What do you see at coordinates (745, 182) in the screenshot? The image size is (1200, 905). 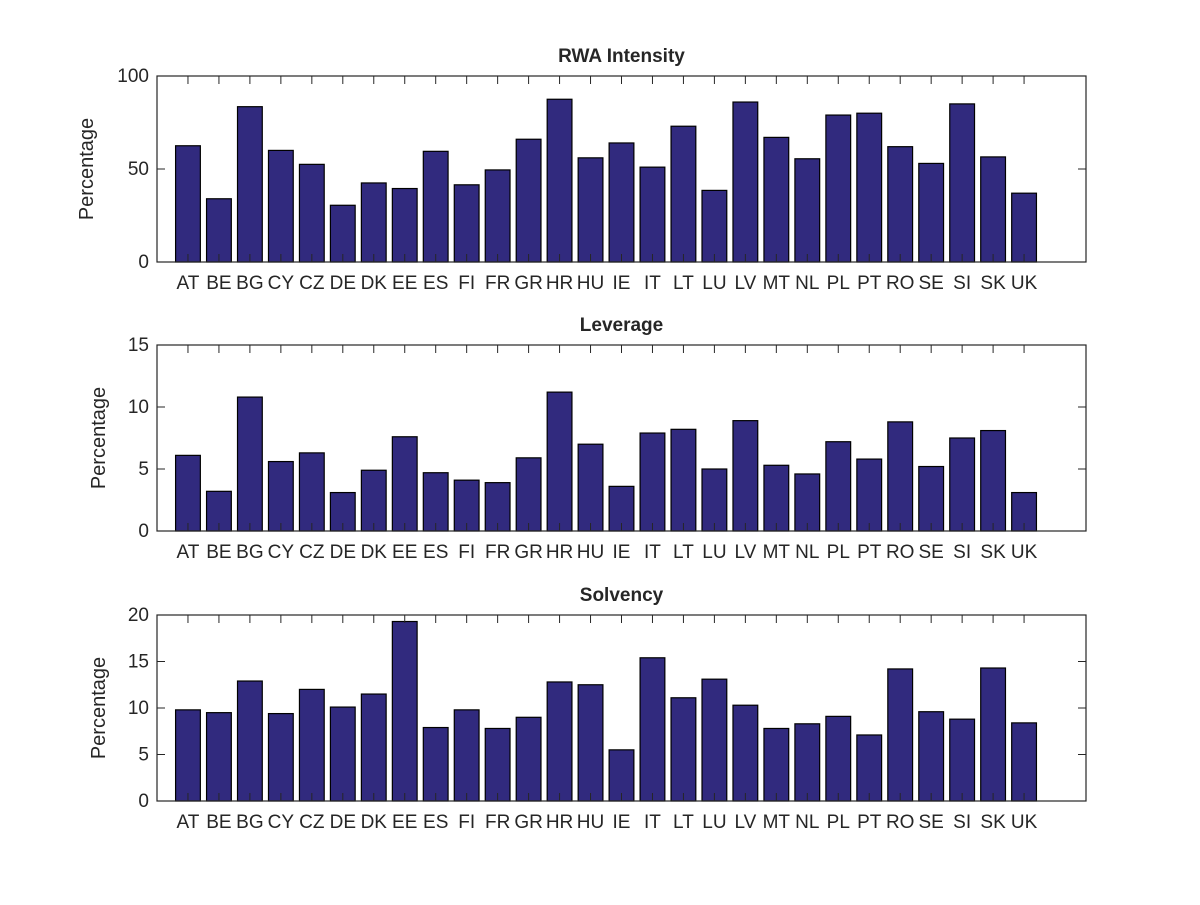 I see `bar-lv` at bounding box center [745, 182].